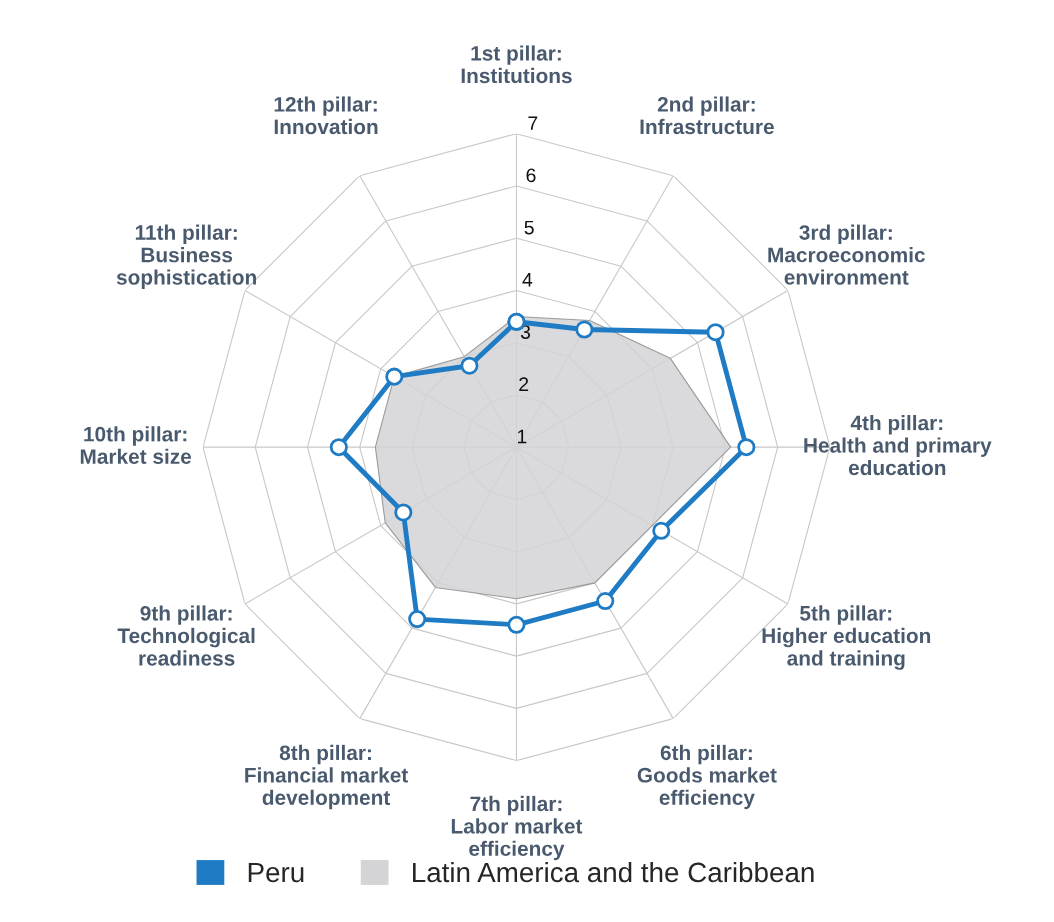 The height and width of the screenshot is (922, 1054). What do you see at coordinates (613, 872) in the screenshot?
I see `legend-label: Latin America and the Caribbean` at bounding box center [613, 872].